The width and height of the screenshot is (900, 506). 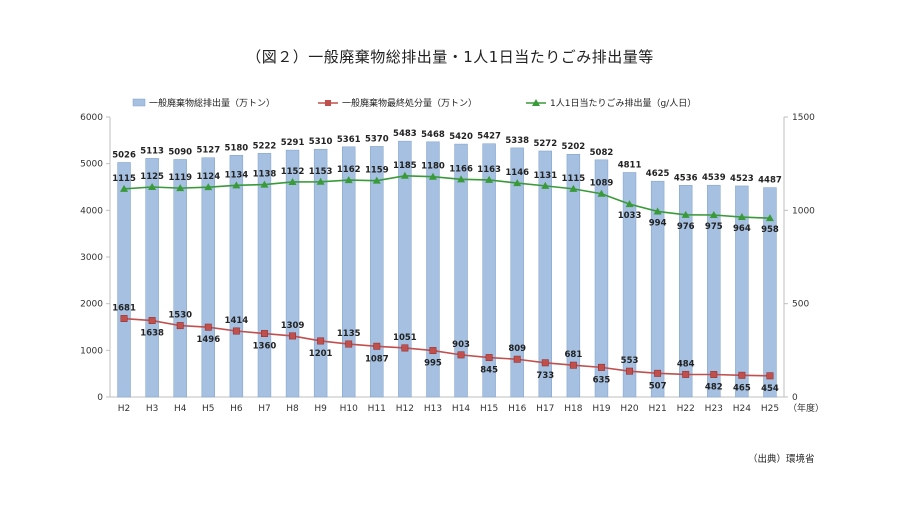 I want to click on data-label-total: 4539, so click(x=714, y=178).